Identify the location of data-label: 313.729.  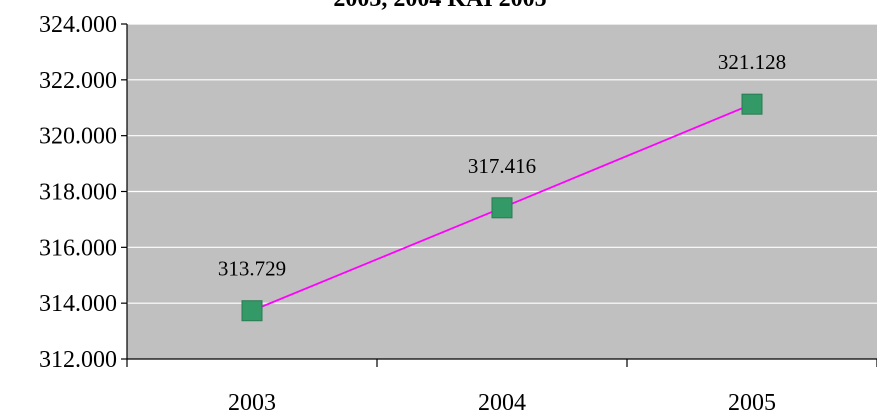
(252, 269).